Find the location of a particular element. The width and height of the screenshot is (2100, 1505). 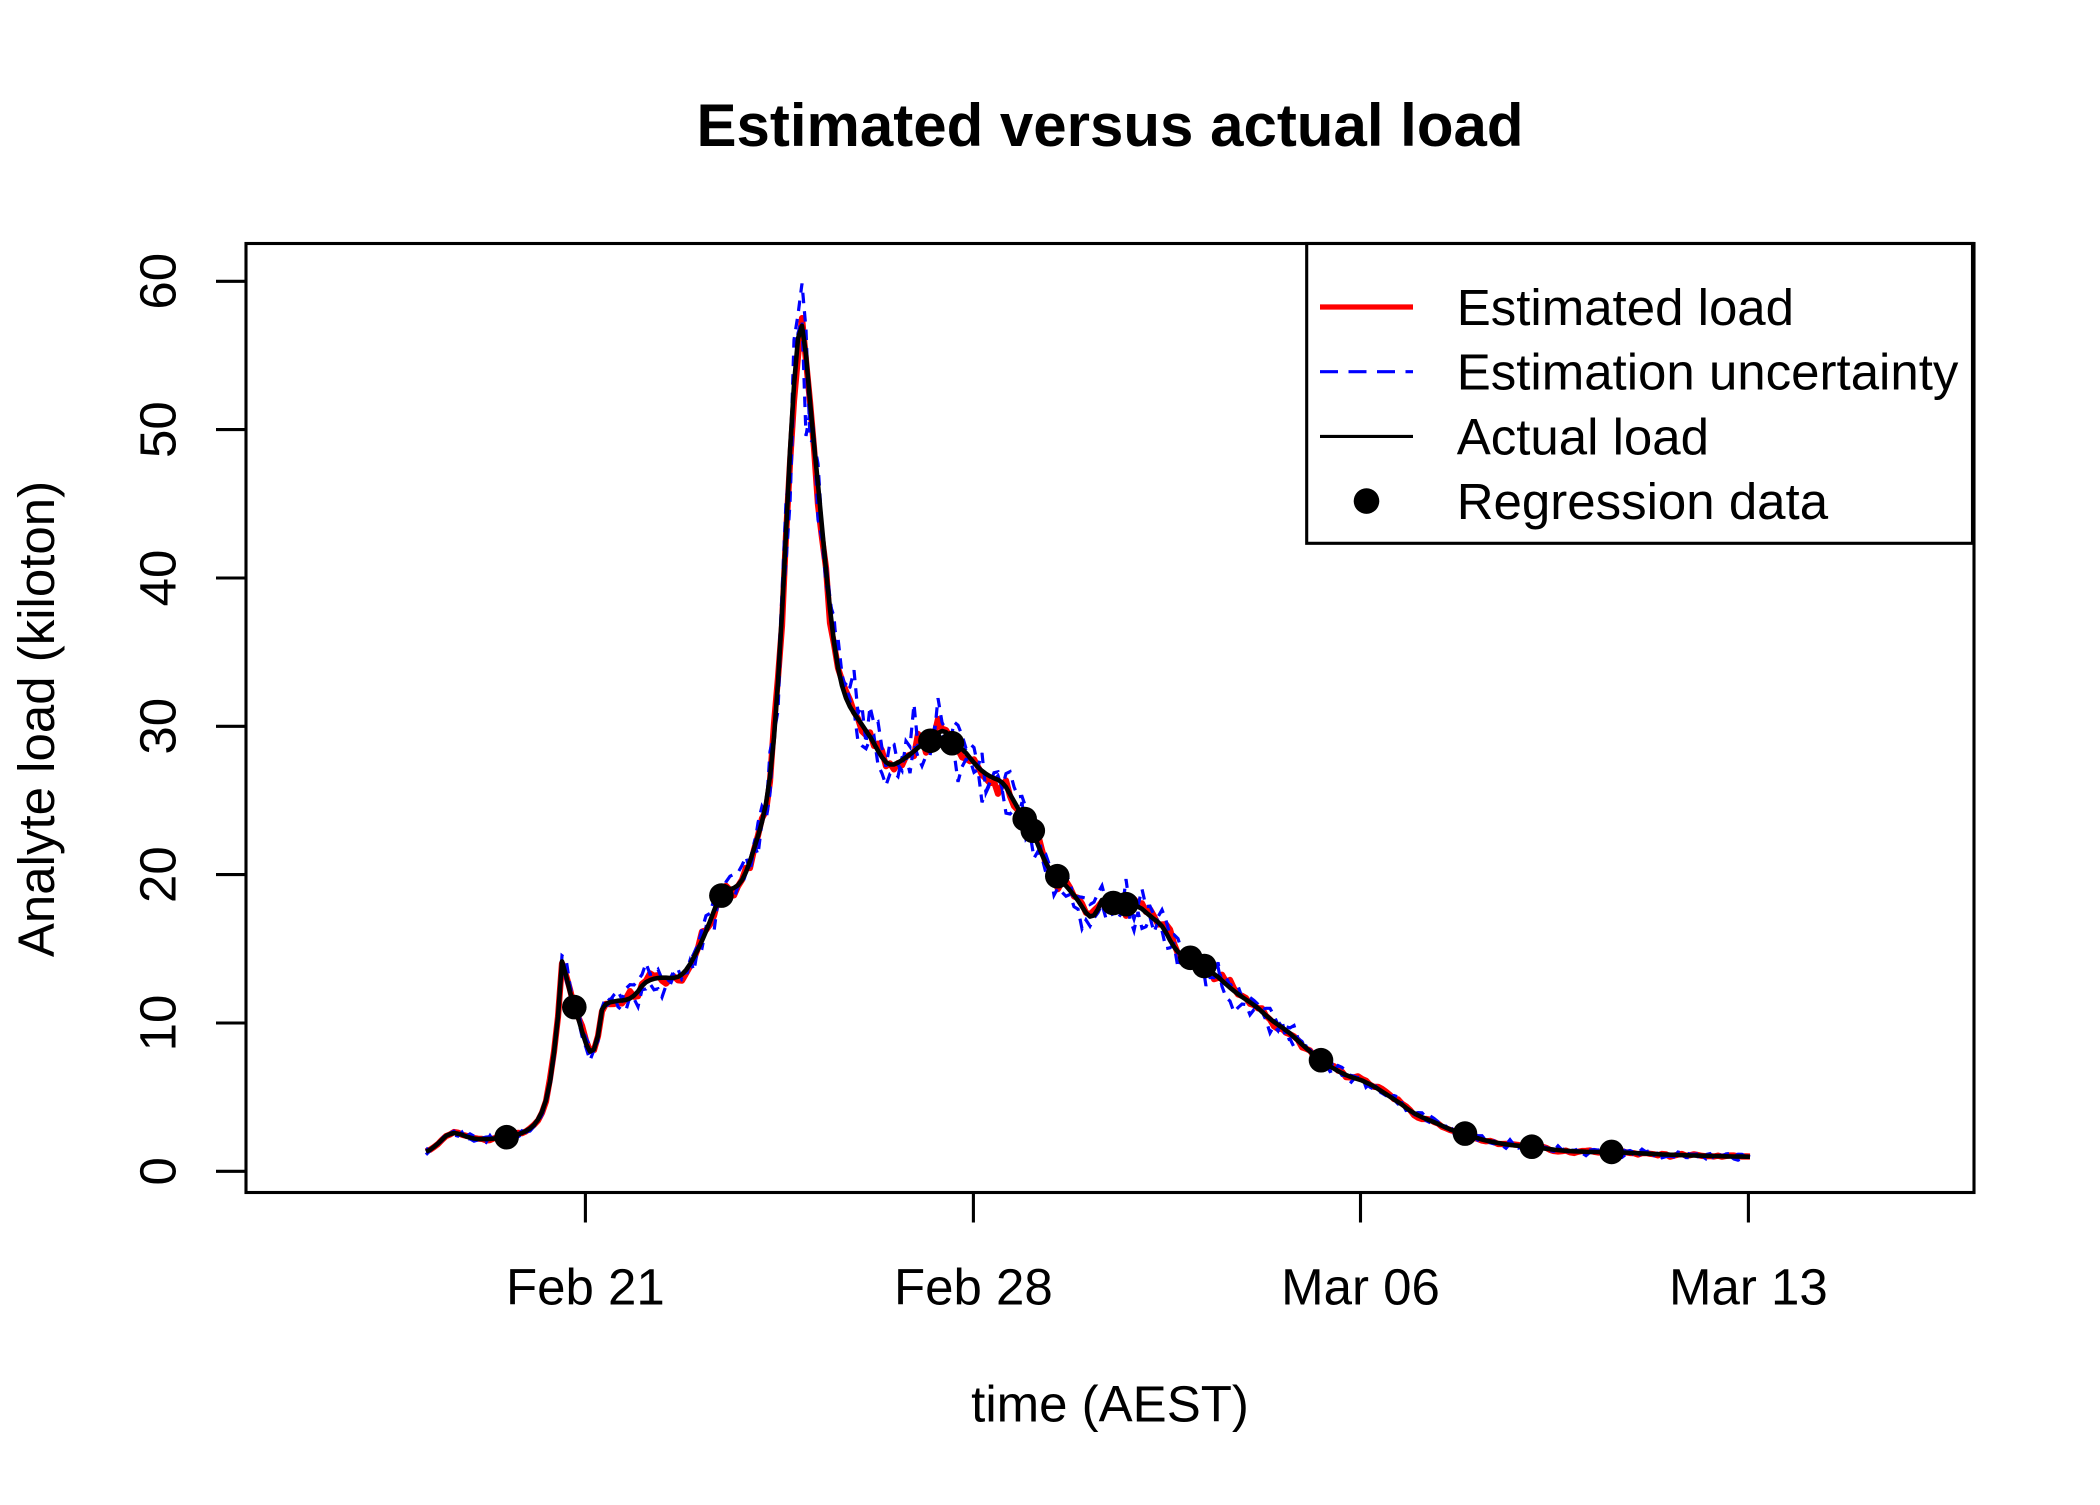

svg-text: 0 is located at coordinates (158, 1171).